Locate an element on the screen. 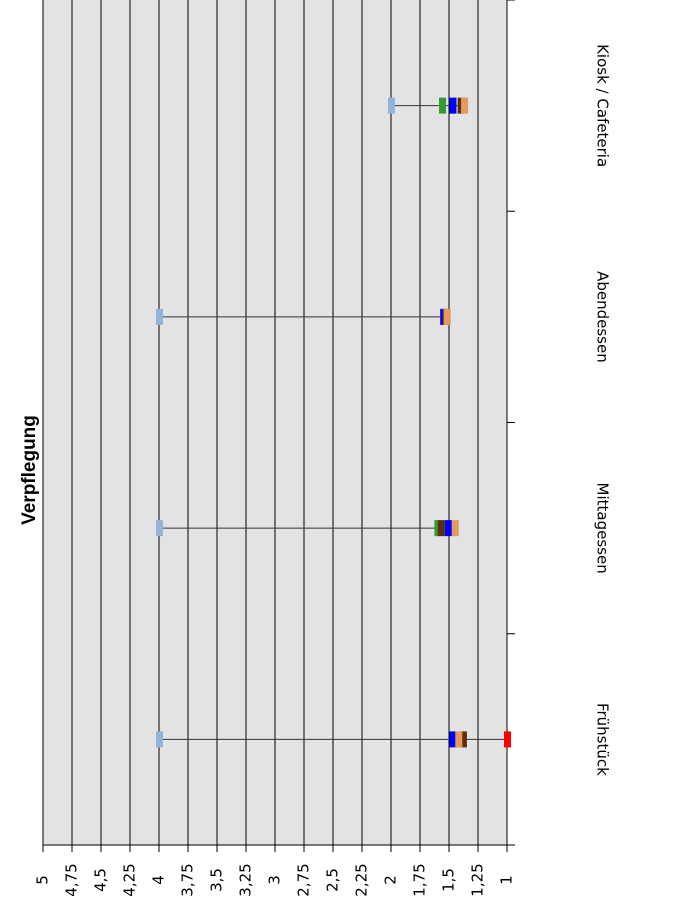  y-tick-label: 3,5 is located at coordinates (217, 880).